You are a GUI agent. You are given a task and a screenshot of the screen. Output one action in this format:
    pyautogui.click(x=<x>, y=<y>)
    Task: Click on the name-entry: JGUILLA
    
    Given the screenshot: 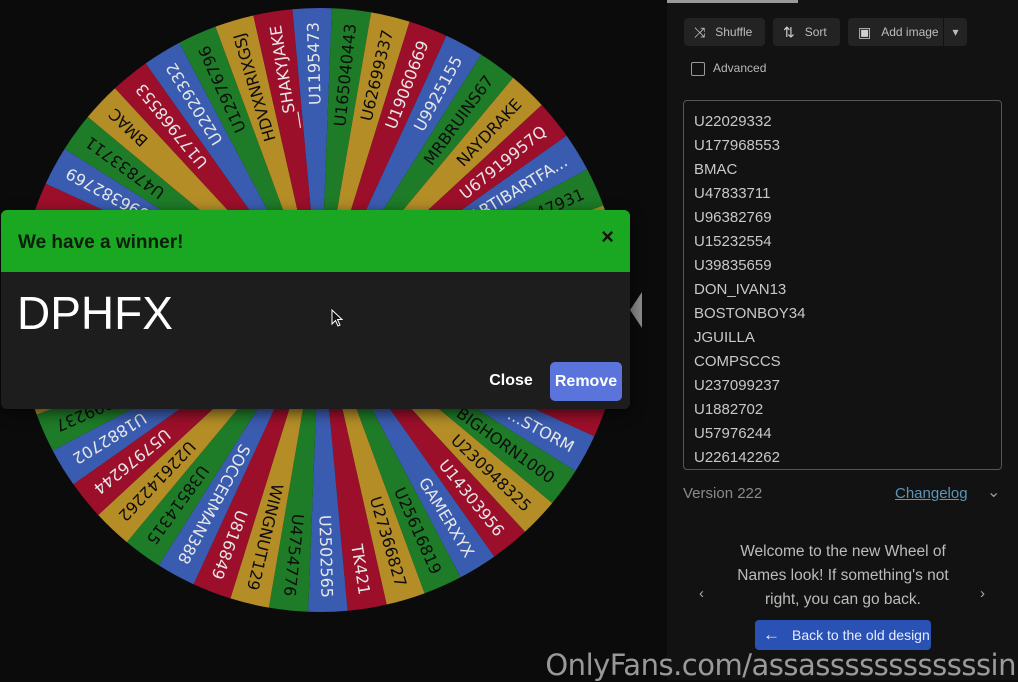 What is the action you would take?
    pyautogui.click(x=724, y=337)
    